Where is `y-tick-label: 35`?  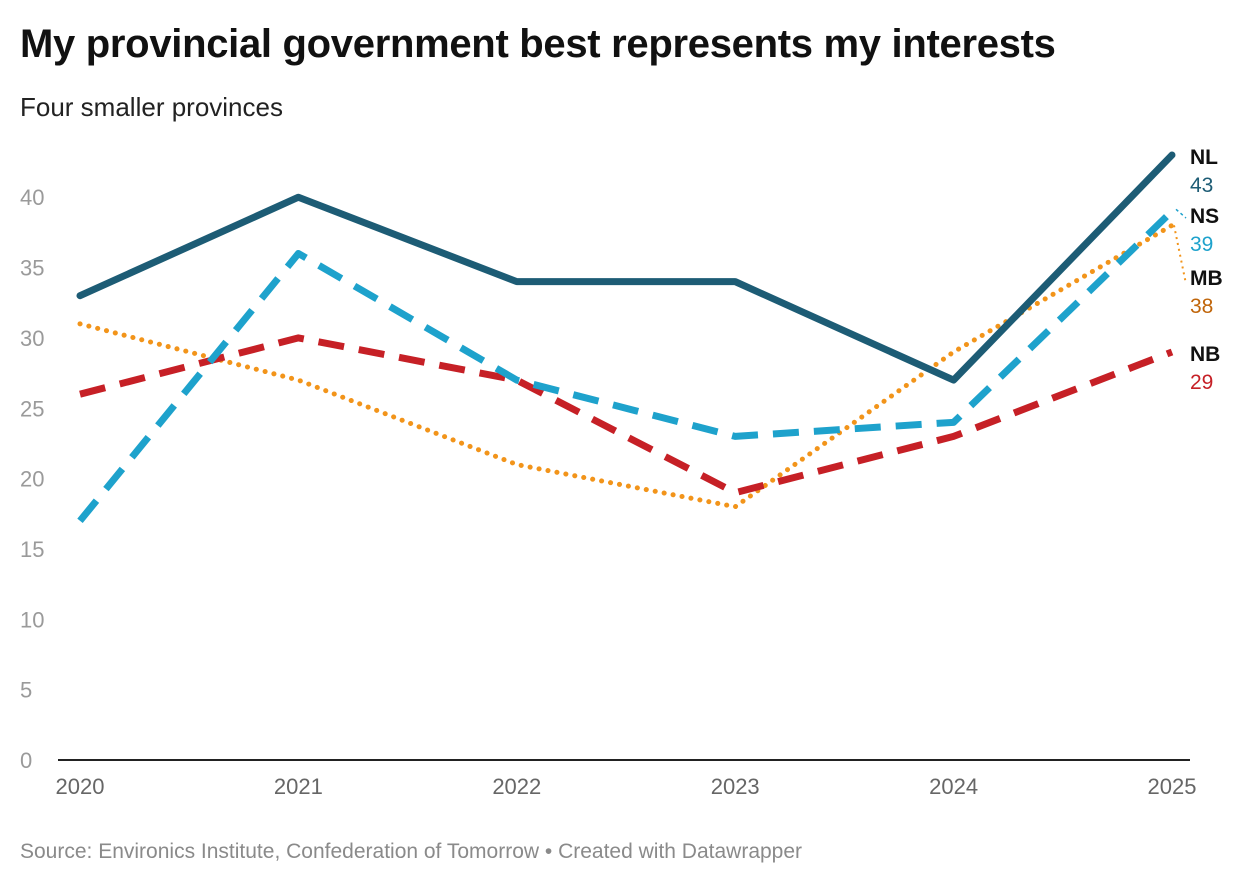
y-tick-label: 35 is located at coordinates (32, 268).